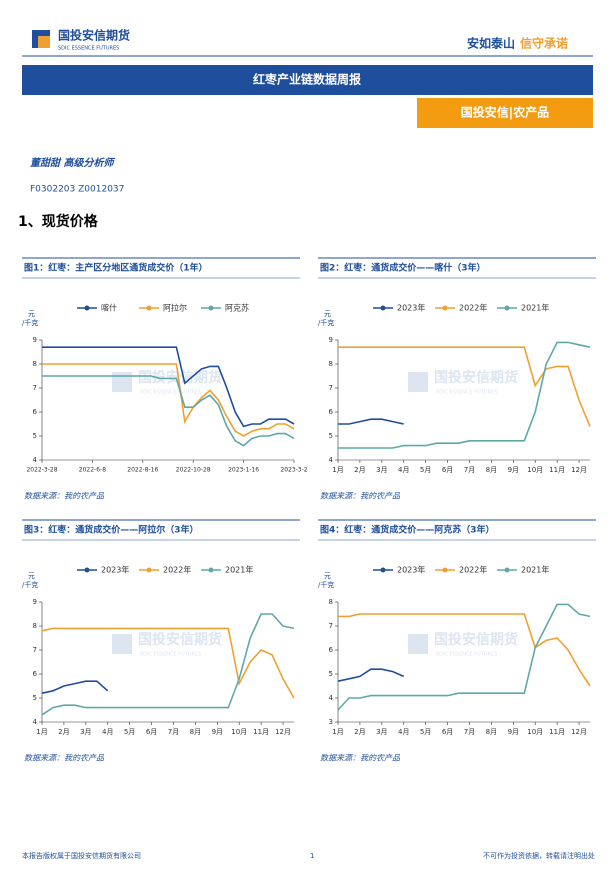 This screenshot has width=615, height=870. What do you see at coordinates (77, 190) in the screenshot?
I see `author-ids: F0302203 Z0012037` at bounding box center [77, 190].